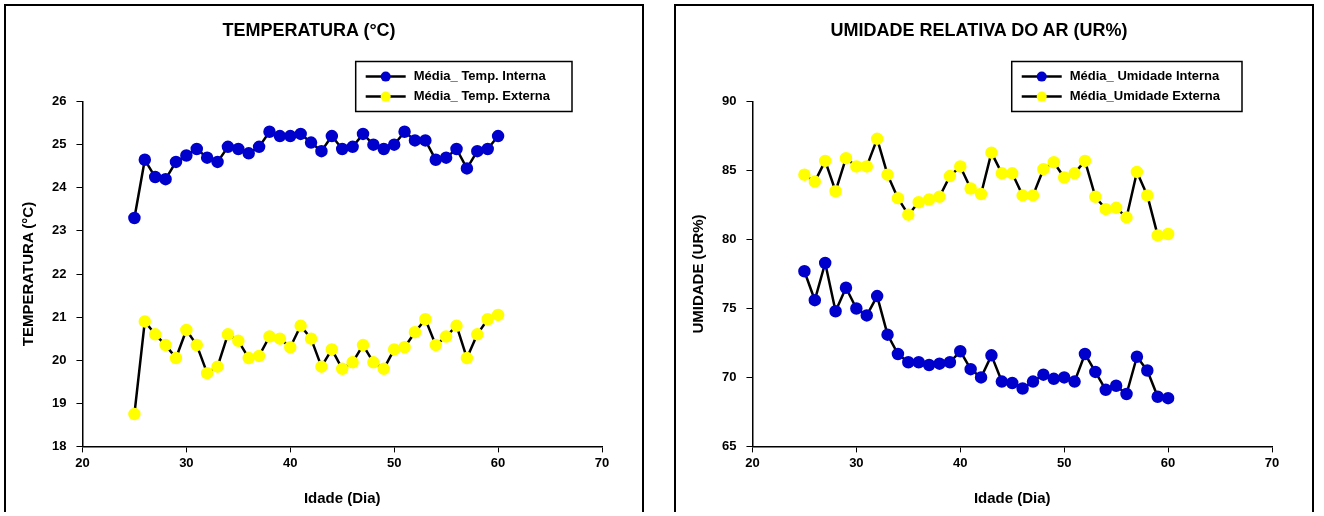 The image size is (1324, 516). Describe the element at coordinates (59, 402) in the screenshot. I see `y-tick-label: 19` at that location.